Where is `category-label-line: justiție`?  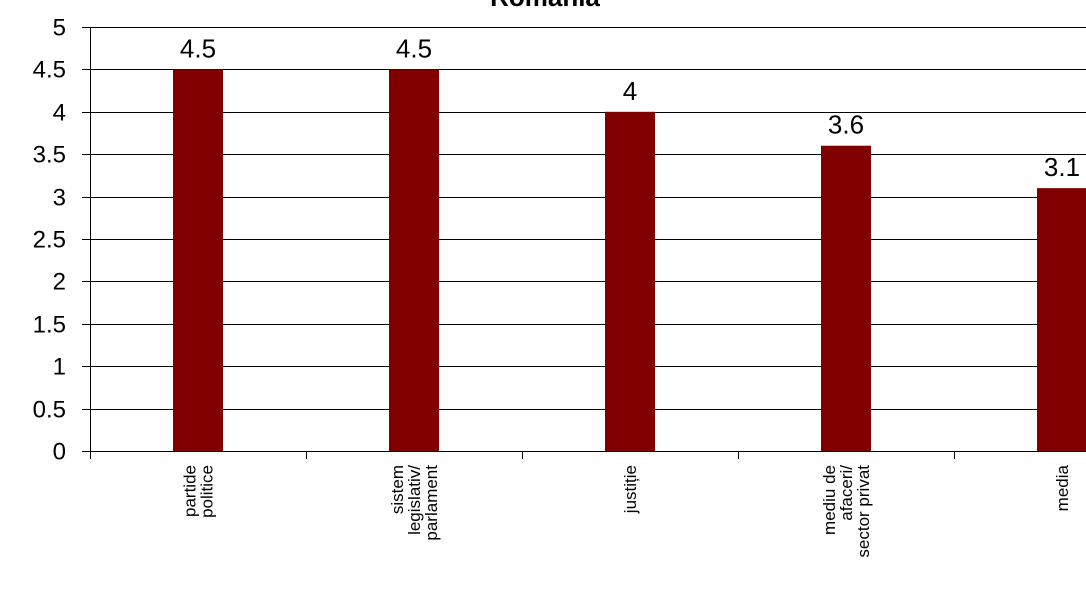
category-label-line: justiție is located at coordinates (630, 489).